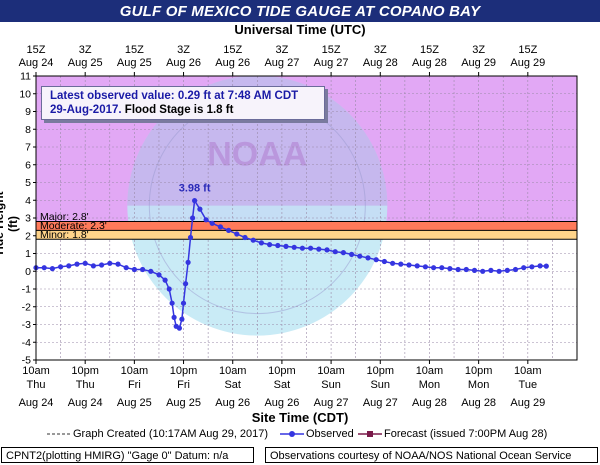 This screenshot has width=600, height=465. What do you see at coordinates (59, 434) in the screenshot?
I see `dashed-line-icon` at bounding box center [59, 434].